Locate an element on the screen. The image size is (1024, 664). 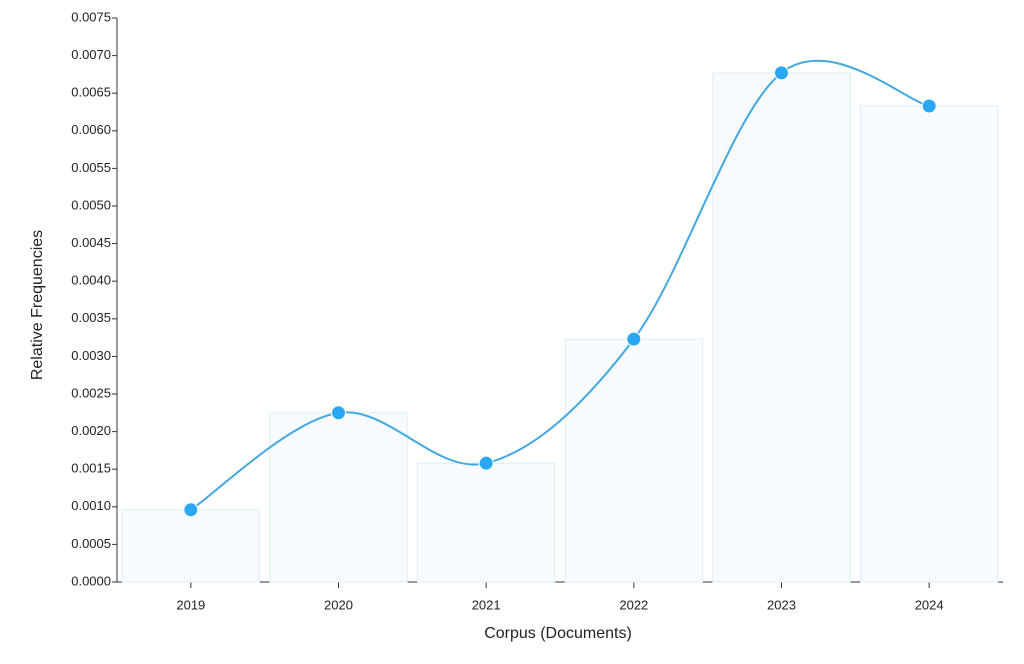
x-tick-label: 2024 is located at coordinates (929, 604).